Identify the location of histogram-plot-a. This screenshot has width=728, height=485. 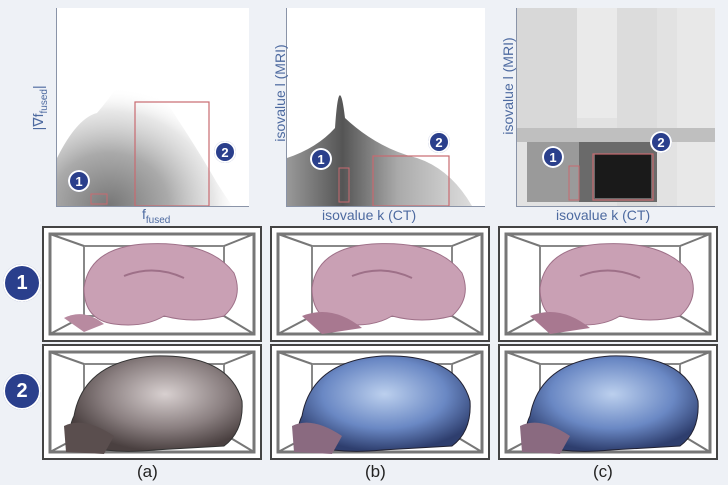
(152, 107).